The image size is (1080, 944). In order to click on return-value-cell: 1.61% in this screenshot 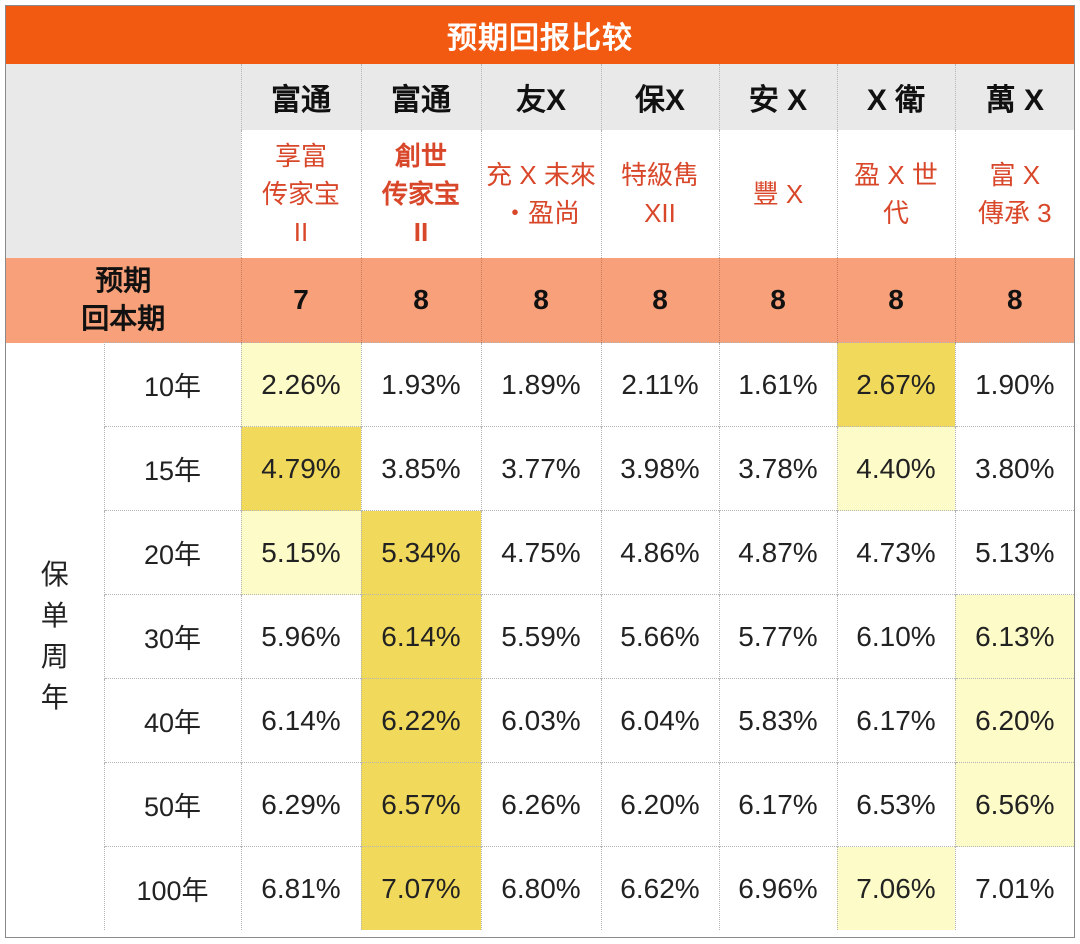, I will do `click(777, 384)`.